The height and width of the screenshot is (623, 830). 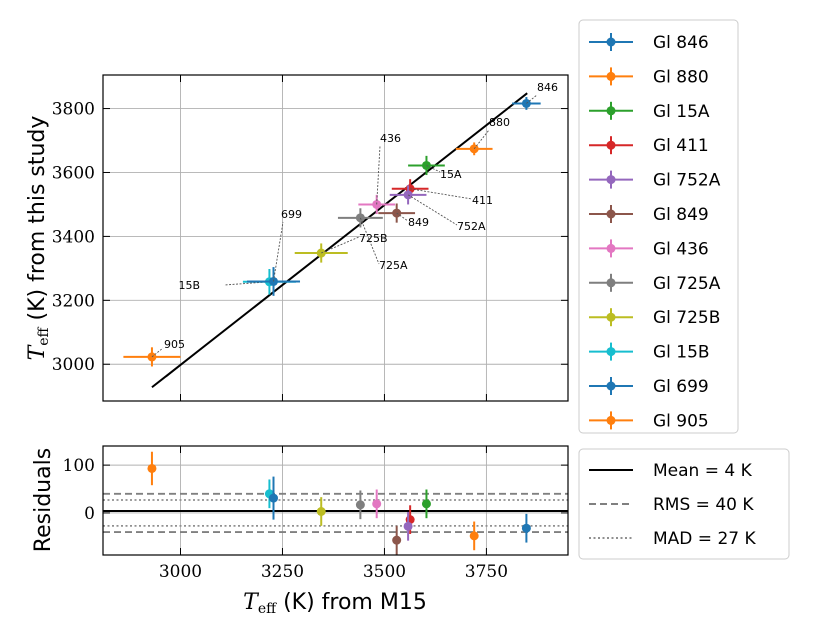 What do you see at coordinates (681, 421) in the screenshot?
I see `legend-label: Gl 905` at bounding box center [681, 421].